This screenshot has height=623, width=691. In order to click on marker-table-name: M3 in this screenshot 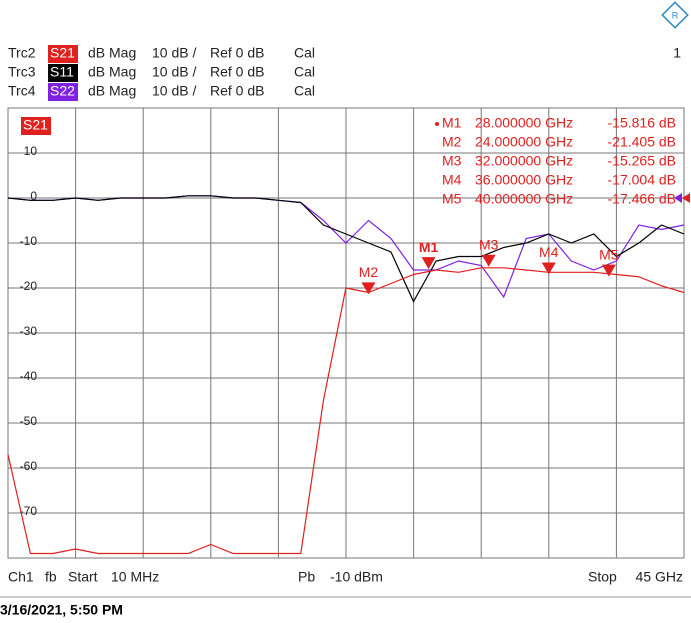, I will do `click(452, 161)`.